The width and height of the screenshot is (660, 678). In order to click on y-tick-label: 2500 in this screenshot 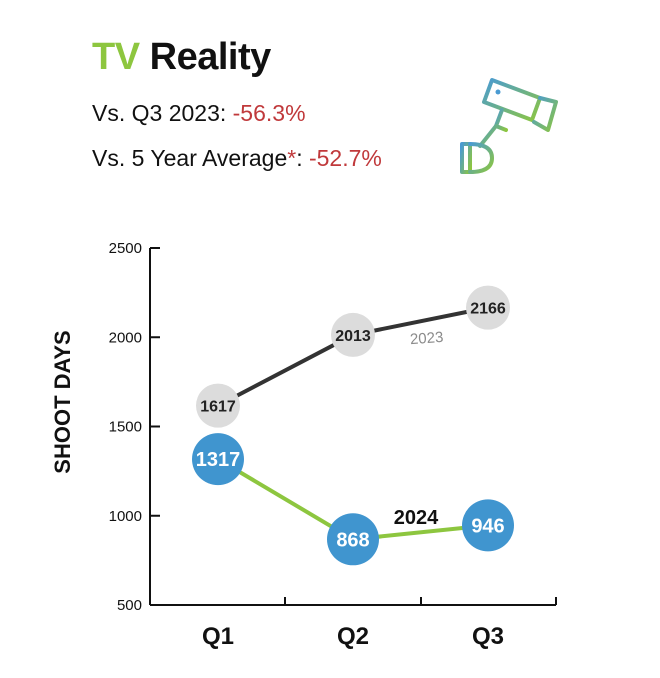, I will do `click(125, 248)`.